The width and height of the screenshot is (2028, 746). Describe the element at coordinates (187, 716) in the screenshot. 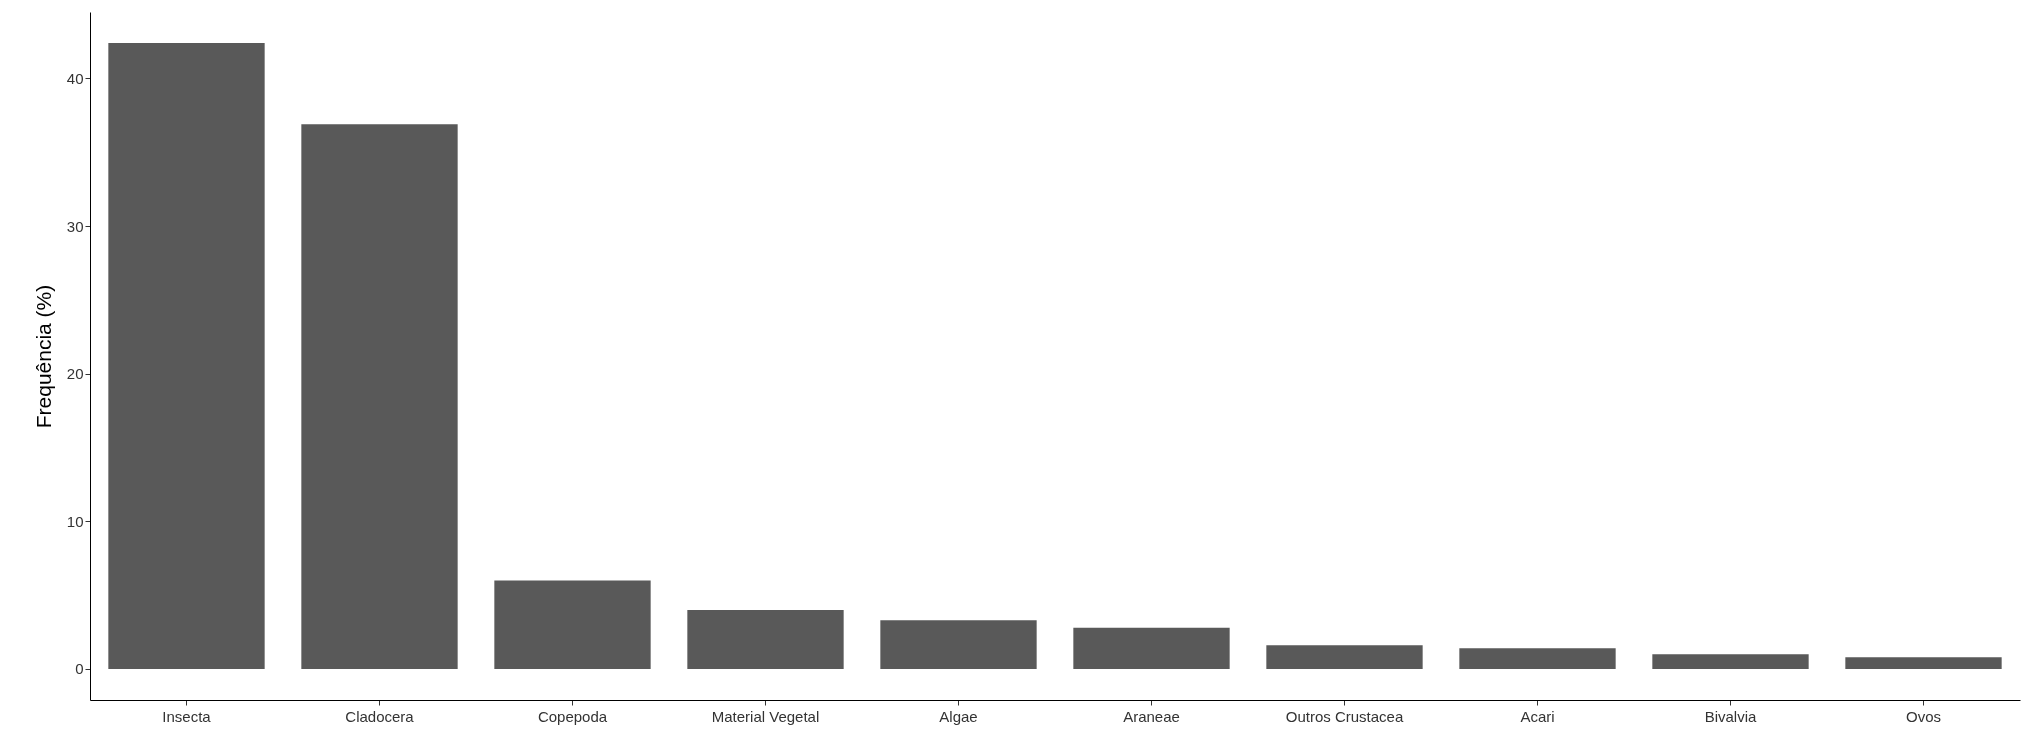

I see `x-tick-label: Insecta` at that location.